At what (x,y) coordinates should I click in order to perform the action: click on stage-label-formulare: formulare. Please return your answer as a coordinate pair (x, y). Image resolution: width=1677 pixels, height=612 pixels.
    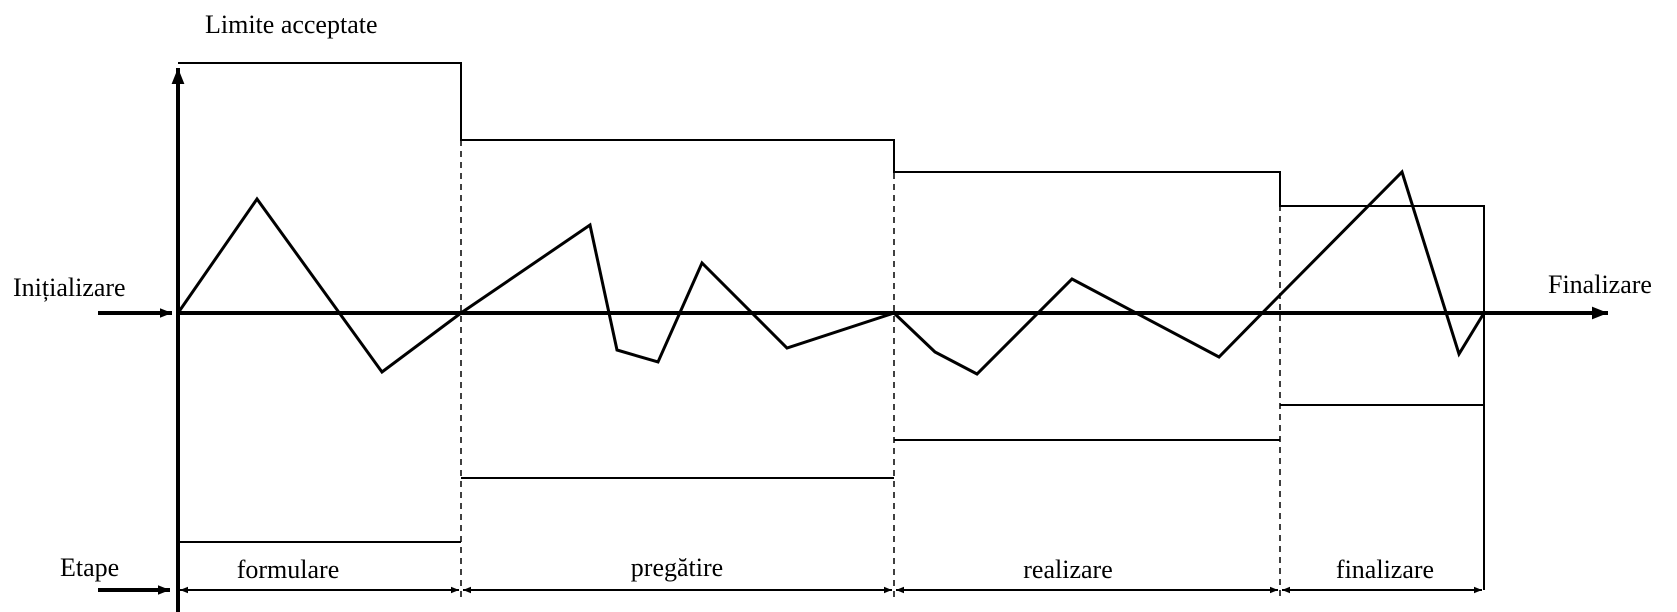
    Looking at the image, I should click on (288, 569).